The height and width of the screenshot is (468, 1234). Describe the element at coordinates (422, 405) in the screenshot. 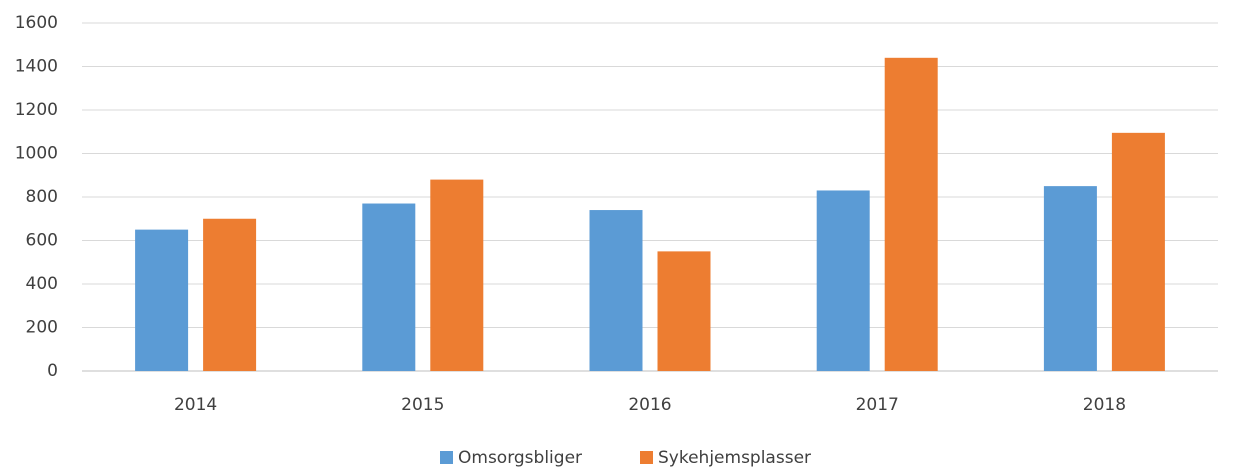

I see `x-tick-label: 2015` at that location.